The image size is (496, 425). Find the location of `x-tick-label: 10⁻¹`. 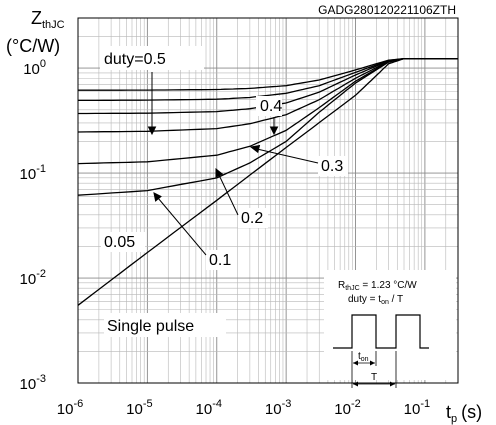

x-tick-label: 10⁻¹ is located at coordinates (417, 408).